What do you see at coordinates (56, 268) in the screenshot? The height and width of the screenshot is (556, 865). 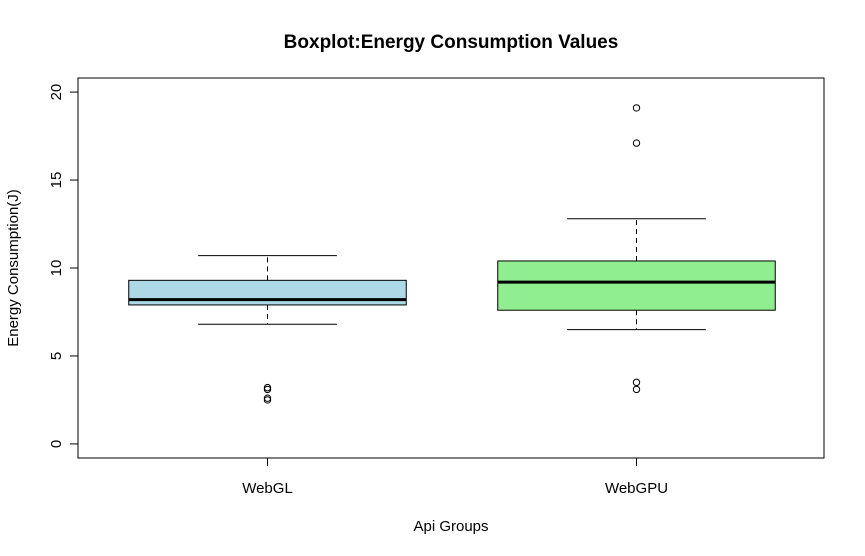 I see `y-tick-label: 10` at bounding box center [56, 268].